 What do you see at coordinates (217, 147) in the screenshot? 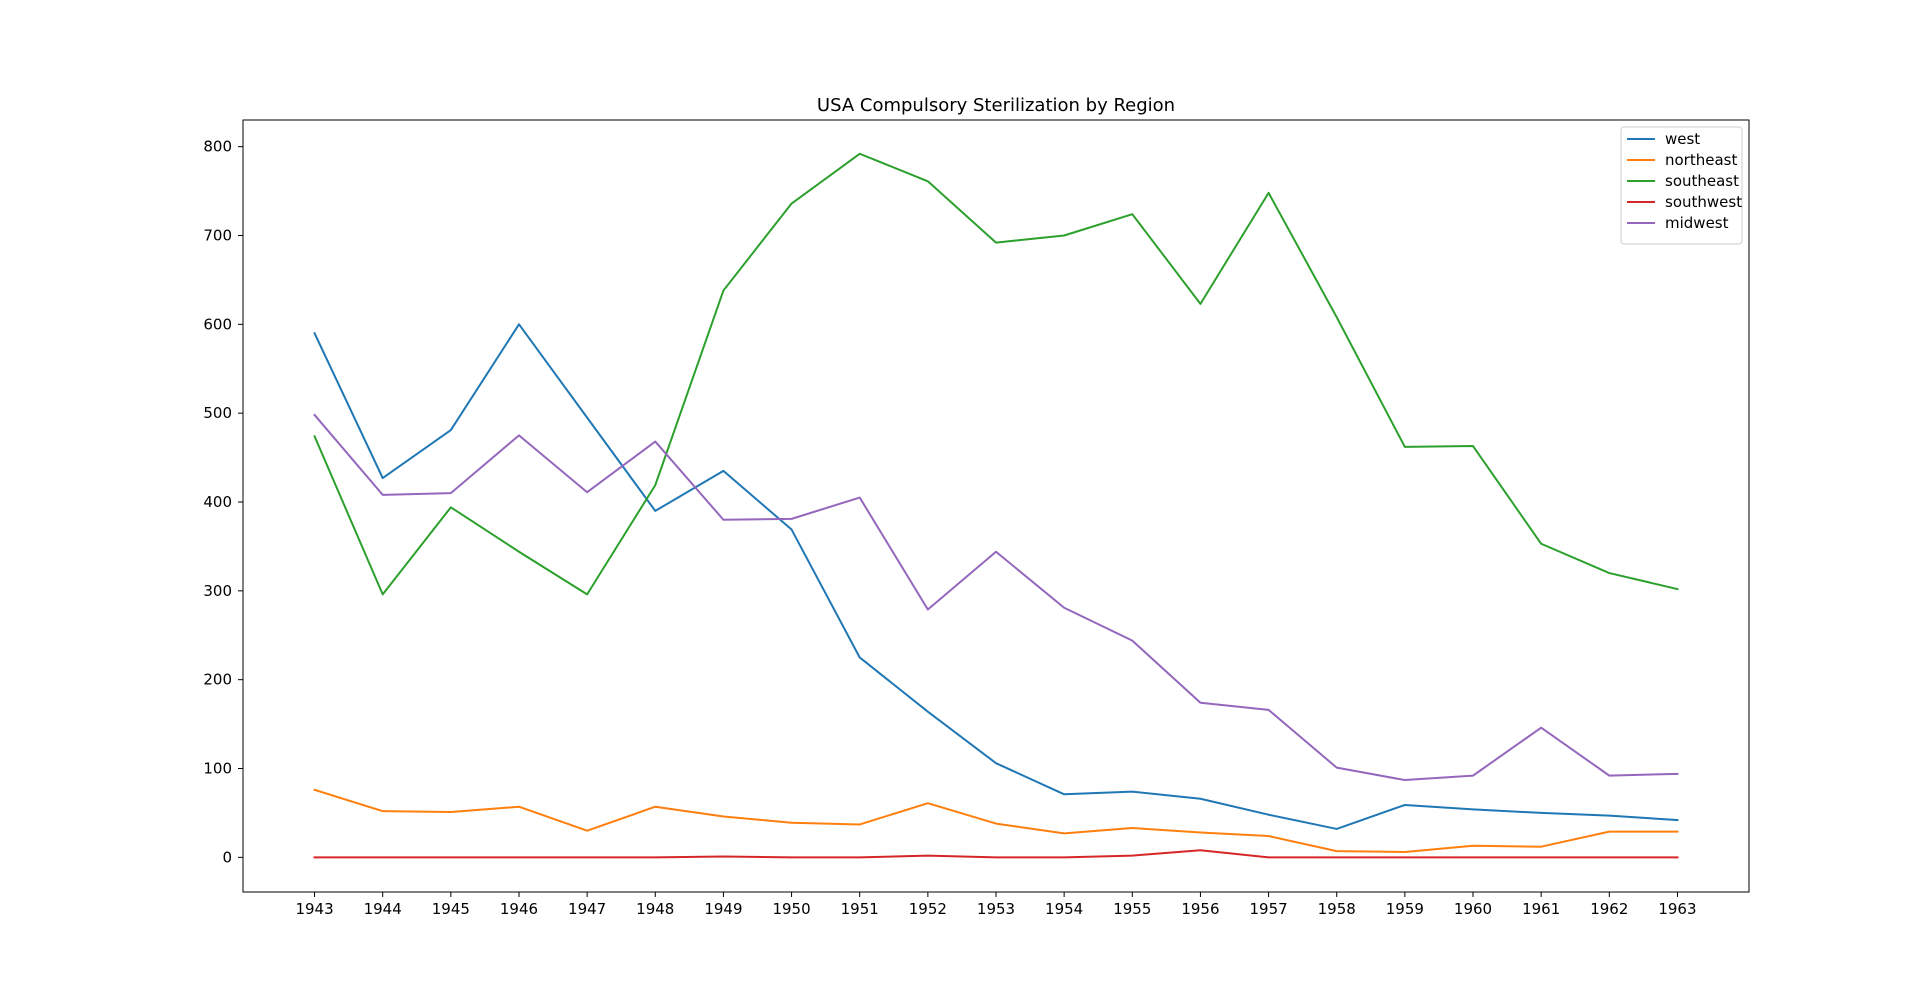
I see `y-tick-label: 800` at bounding box center [217, 147].